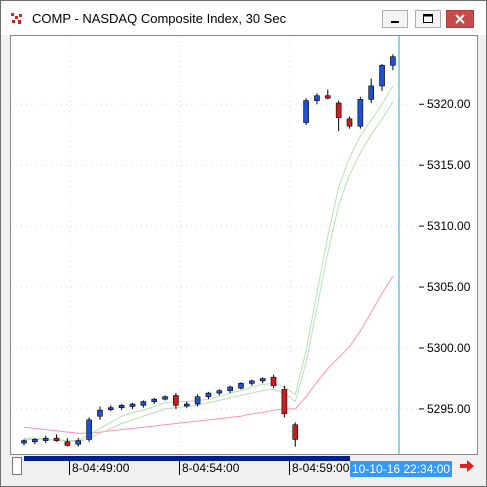 This screenshot has height=487, width=487. I want to click on window-title: COMP - NASDAQ Composite Index, 30 Sec, so click(159, 18).